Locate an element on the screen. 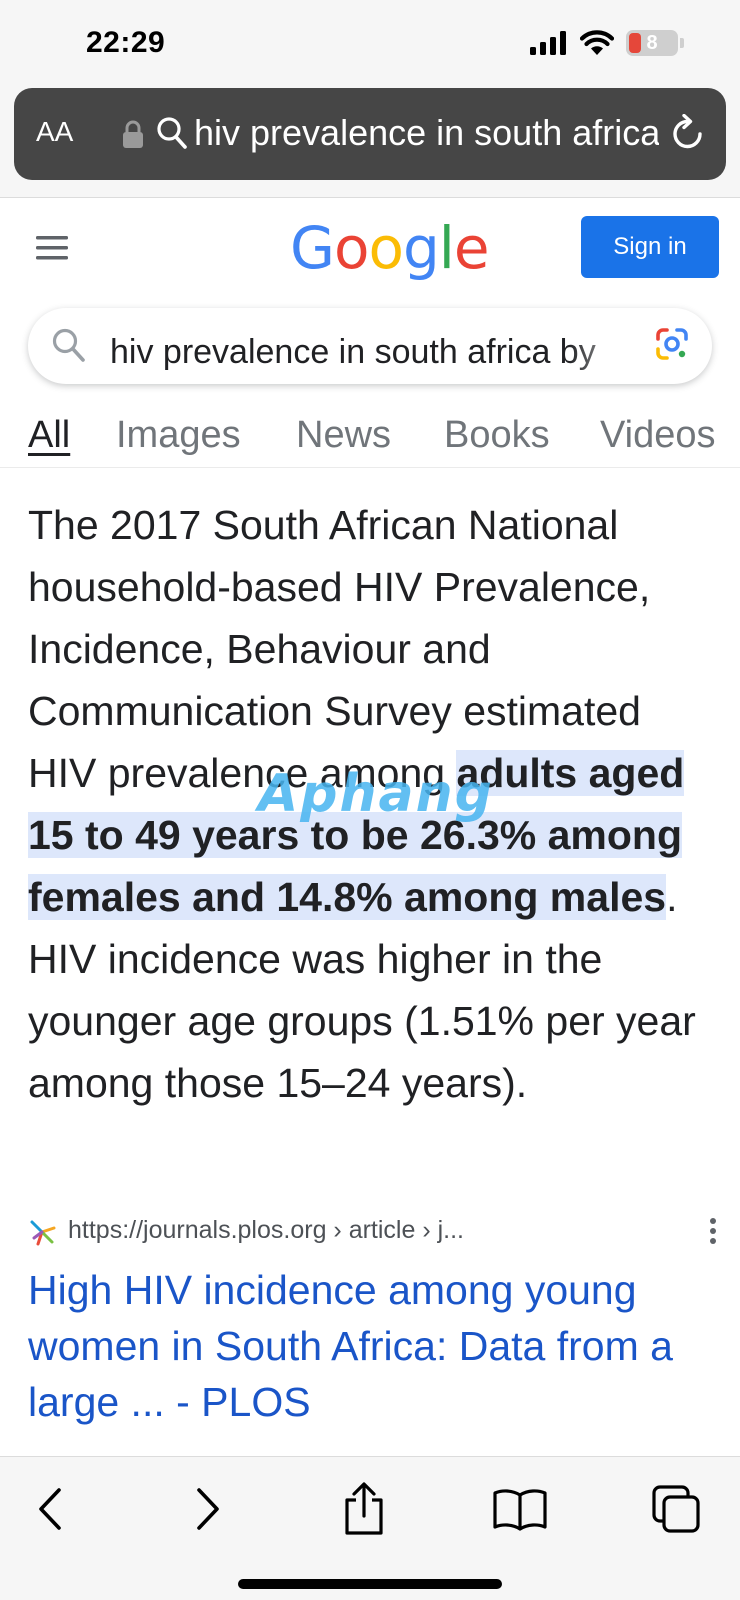  more-options-icon is located at coordinates (713, 1231).